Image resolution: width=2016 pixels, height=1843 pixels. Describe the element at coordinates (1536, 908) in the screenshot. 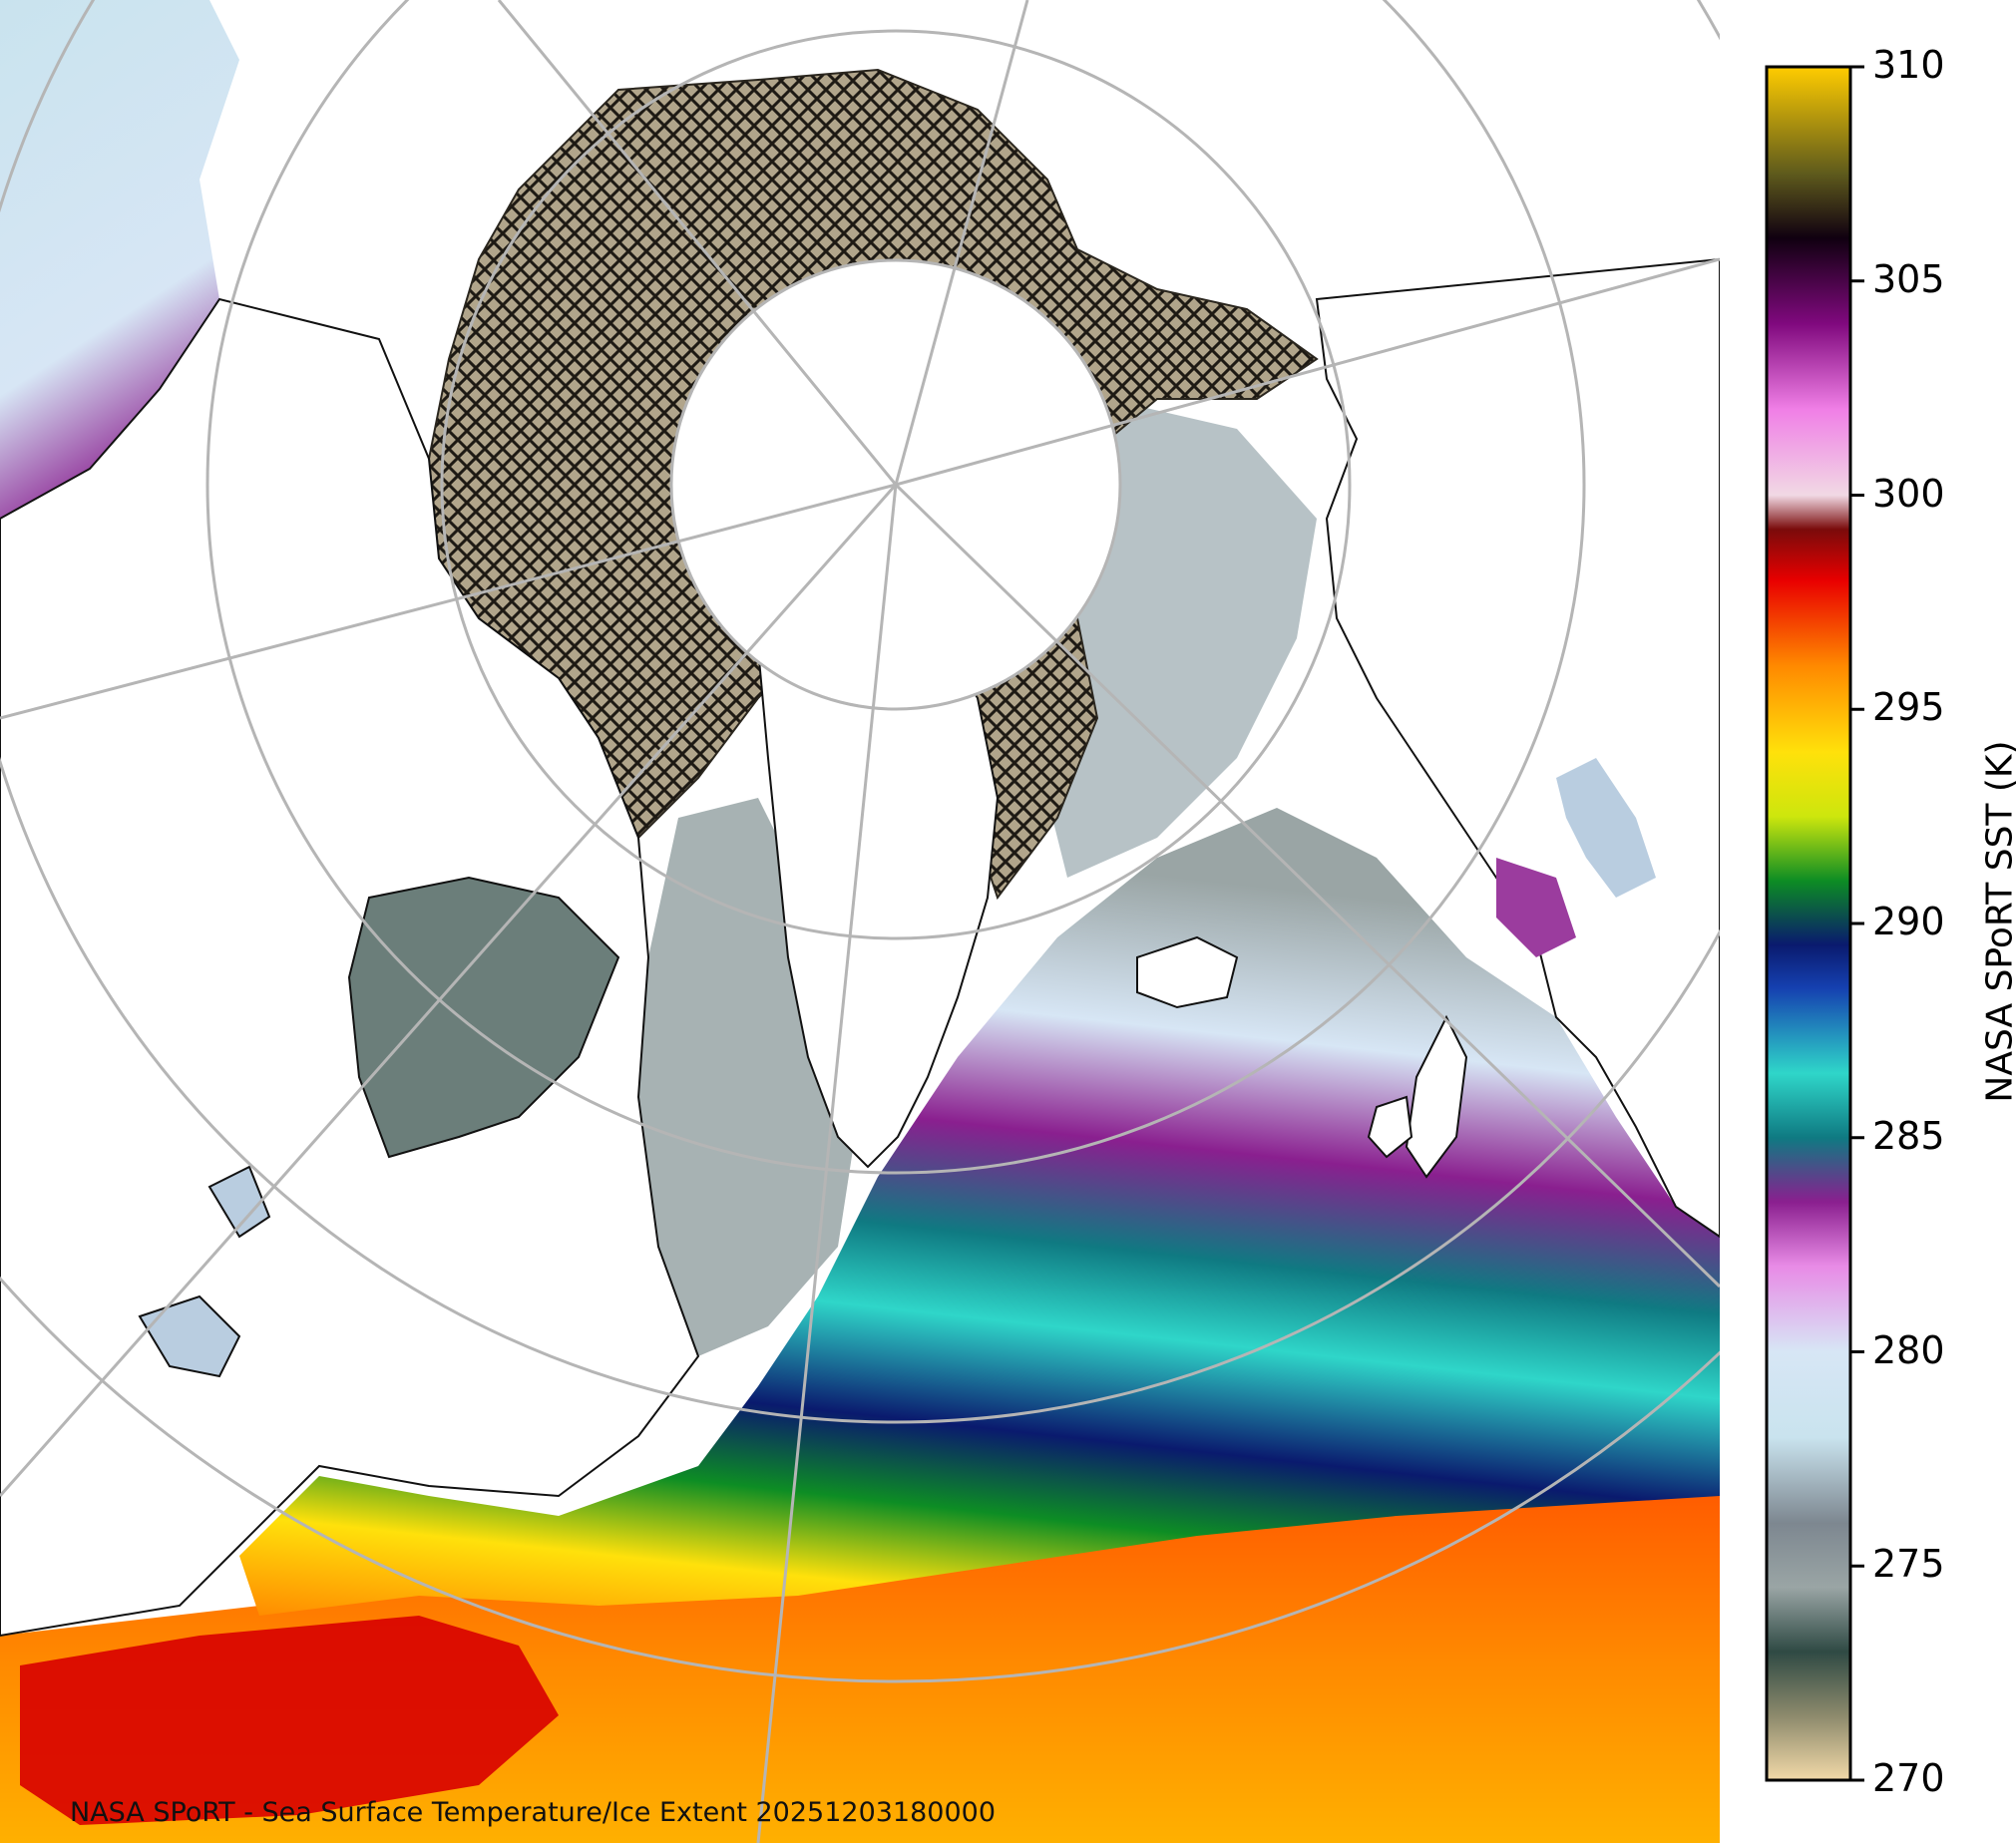

I see `baltic-sea-south` at that location.